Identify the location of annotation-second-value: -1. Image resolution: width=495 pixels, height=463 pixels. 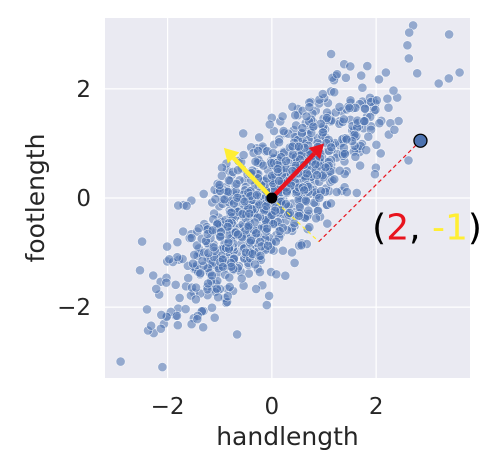
(450, 227).